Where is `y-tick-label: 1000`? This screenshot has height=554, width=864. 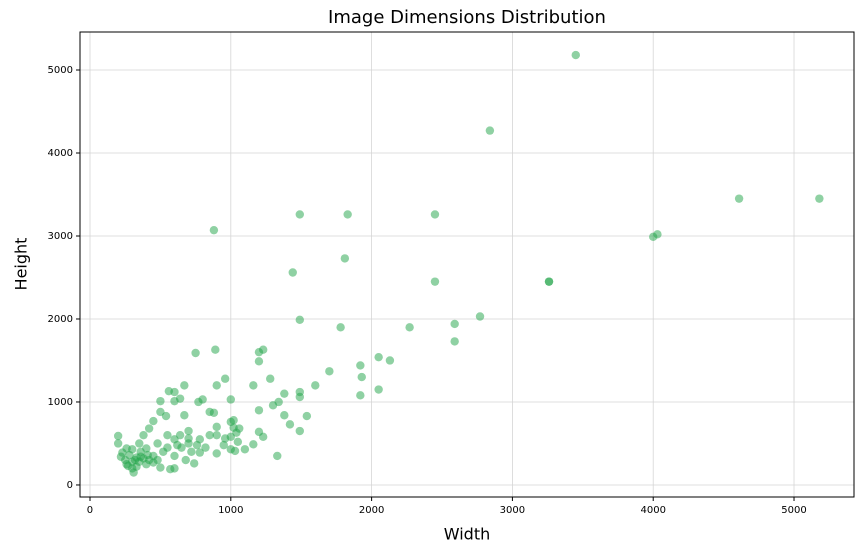
y-tick-label: 1000 is located at coordinates (60, 402).